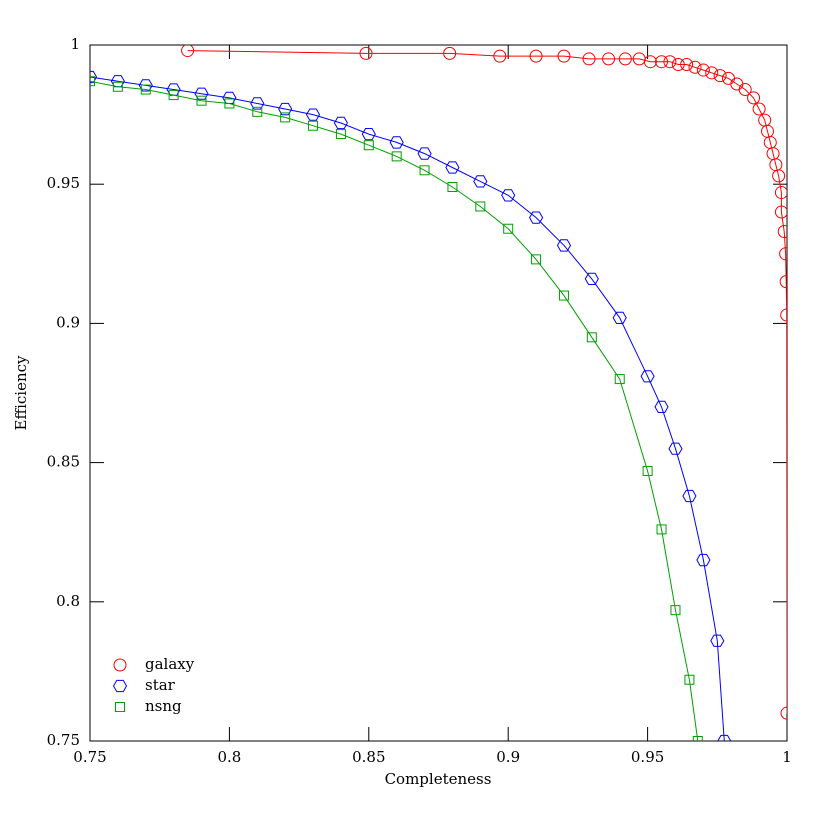 This screenshot has width=830, height=830. I want to click on y-tick-label: 0.85, so click(63, 462).